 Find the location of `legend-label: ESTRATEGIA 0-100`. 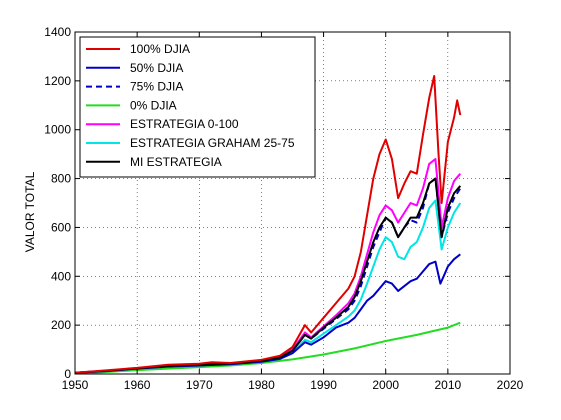

legend-label: ESTRATEGIA 0-100 is located at coordinates (184, 124).